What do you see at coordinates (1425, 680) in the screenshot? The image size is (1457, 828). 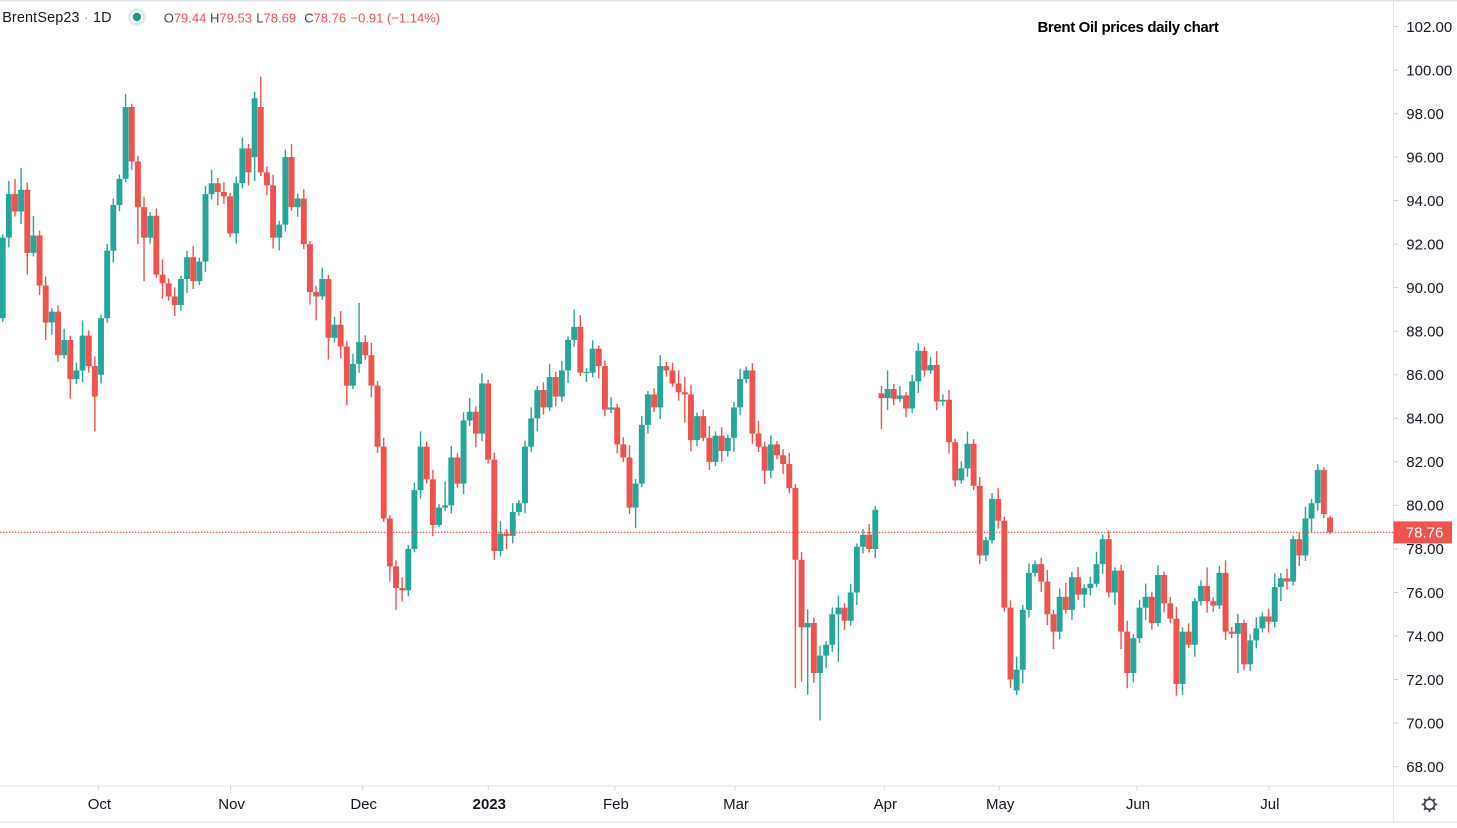 I see `svg-text: 72.00` at bounding box center [1425, 680].